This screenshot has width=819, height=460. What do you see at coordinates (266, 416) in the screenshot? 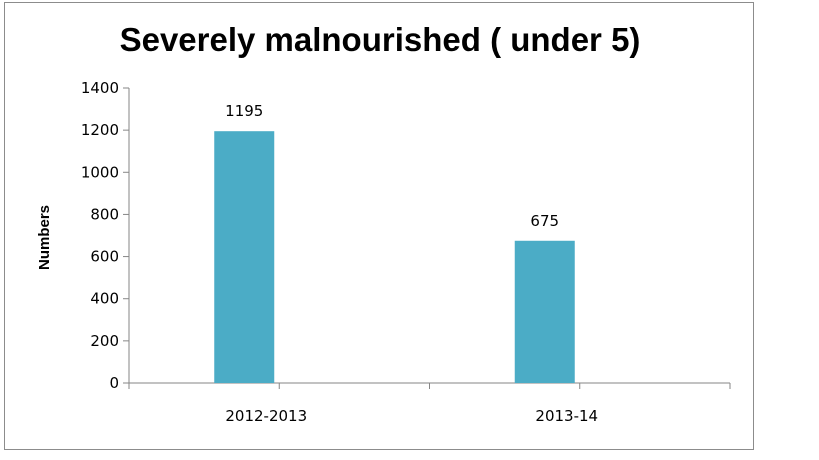
I see `x-tick-label: 2012-2013` at bounding box center [266, 416].